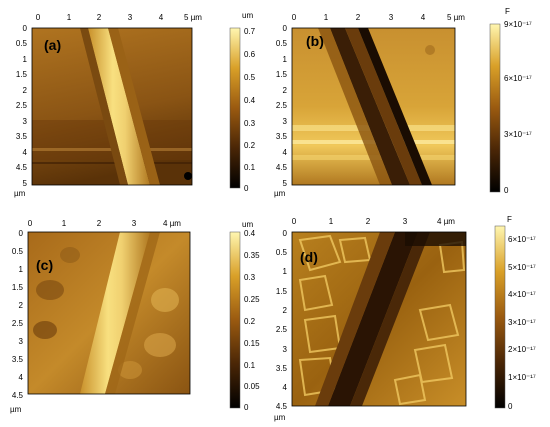  Describe the element at coordinates (309, 257) in the screenshot. I see `panel-label: (d)` at that location.